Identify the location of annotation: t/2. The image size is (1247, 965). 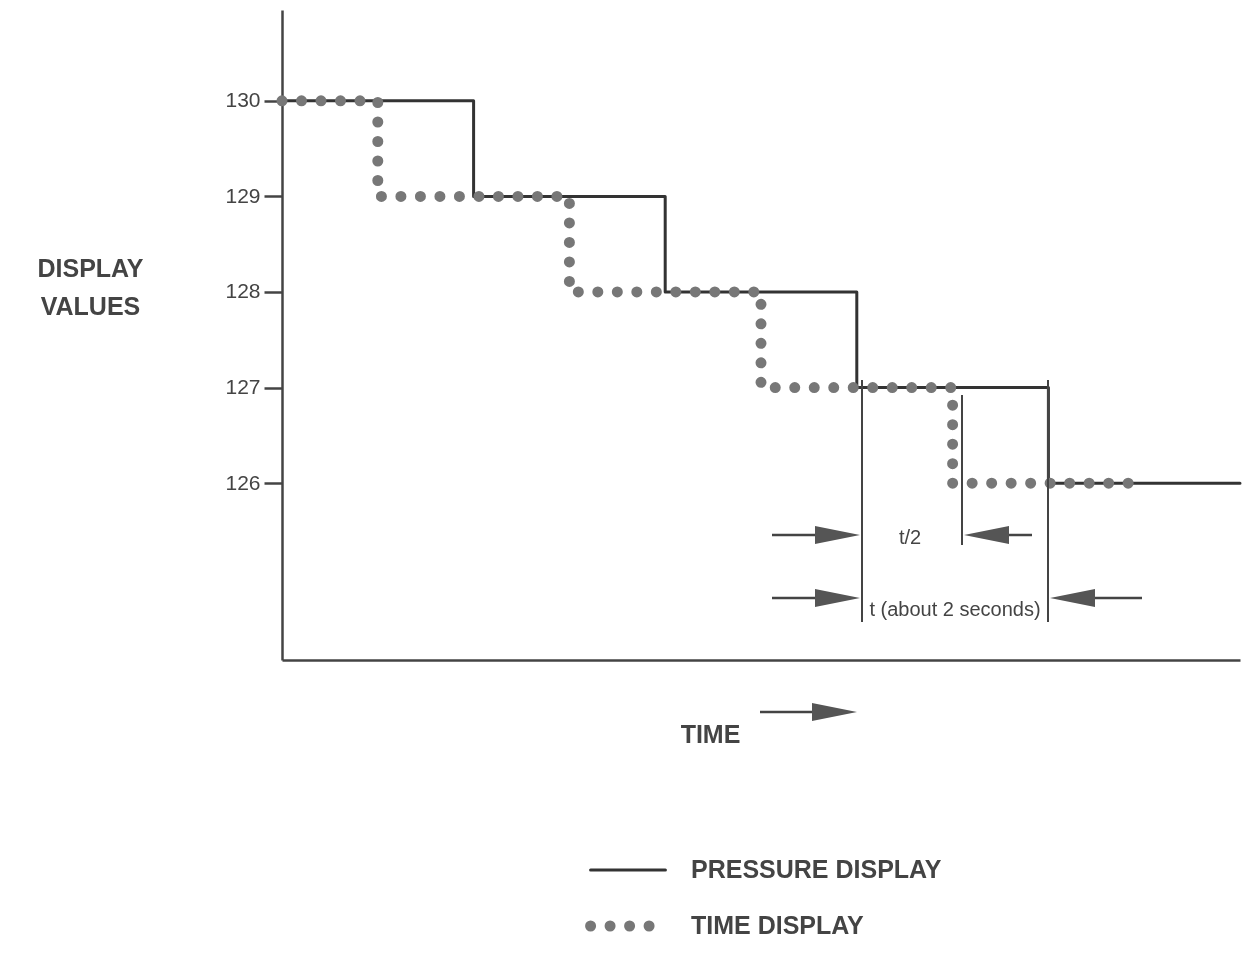
(910, 537).